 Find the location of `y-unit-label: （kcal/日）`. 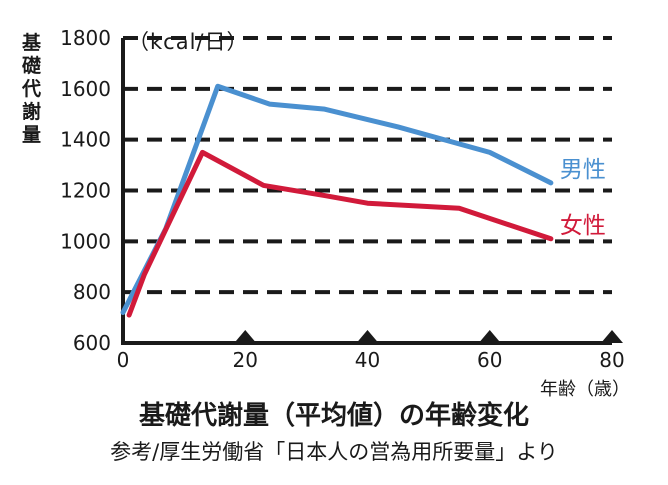

y-unit-label: （kcal/日） is located at coordinates (188, 42).